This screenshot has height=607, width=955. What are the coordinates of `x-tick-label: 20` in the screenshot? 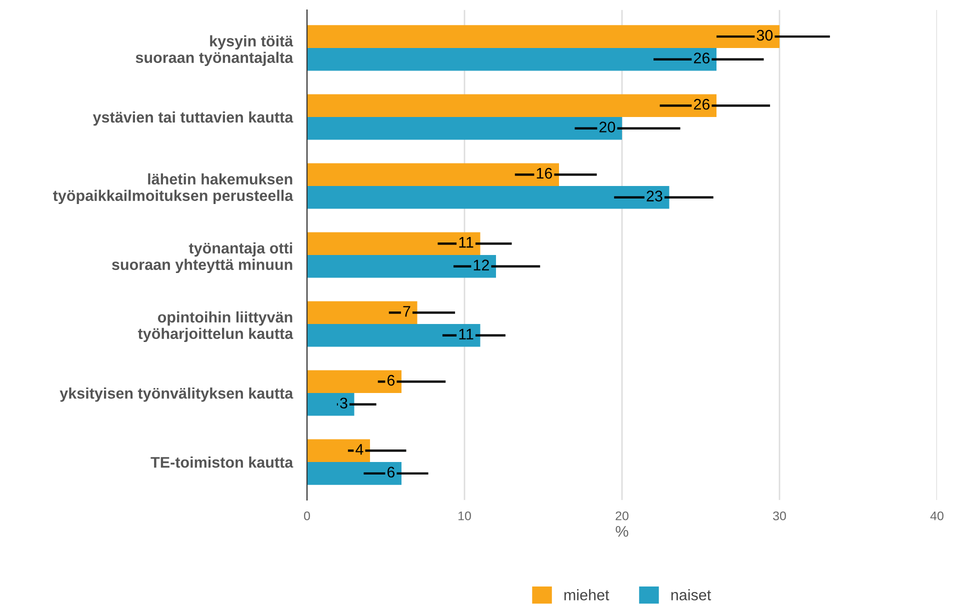 It's located at (622, 515).